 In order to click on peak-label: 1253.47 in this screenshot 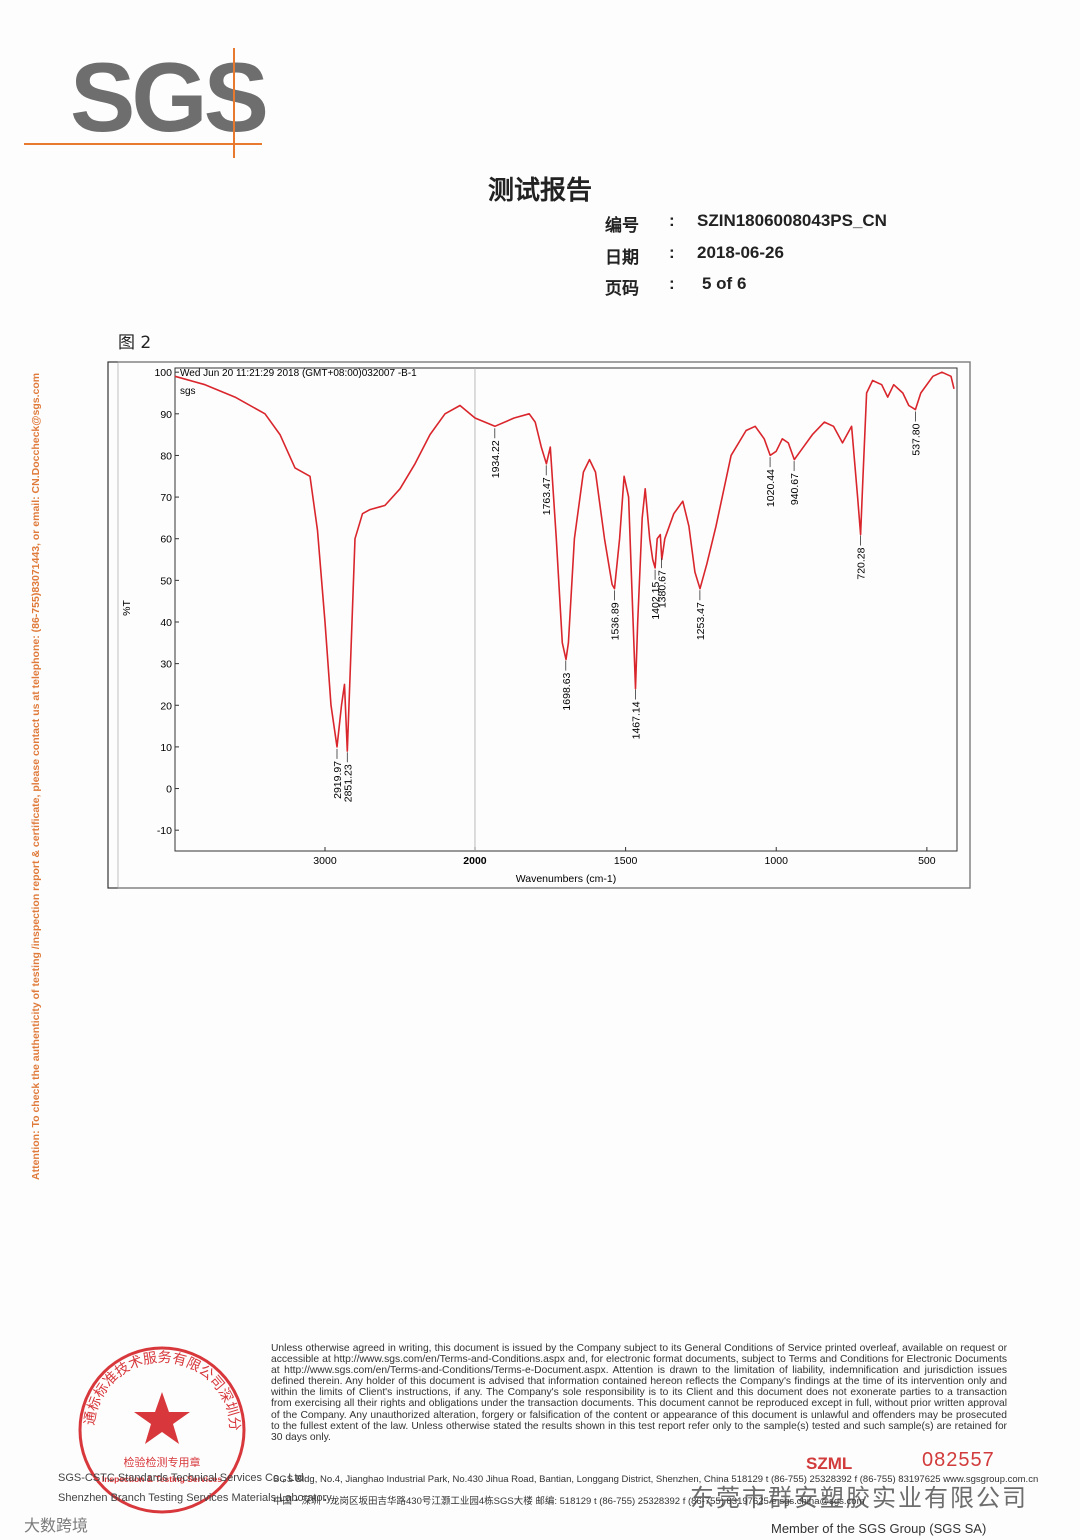, I will do `click(701, 621)`.